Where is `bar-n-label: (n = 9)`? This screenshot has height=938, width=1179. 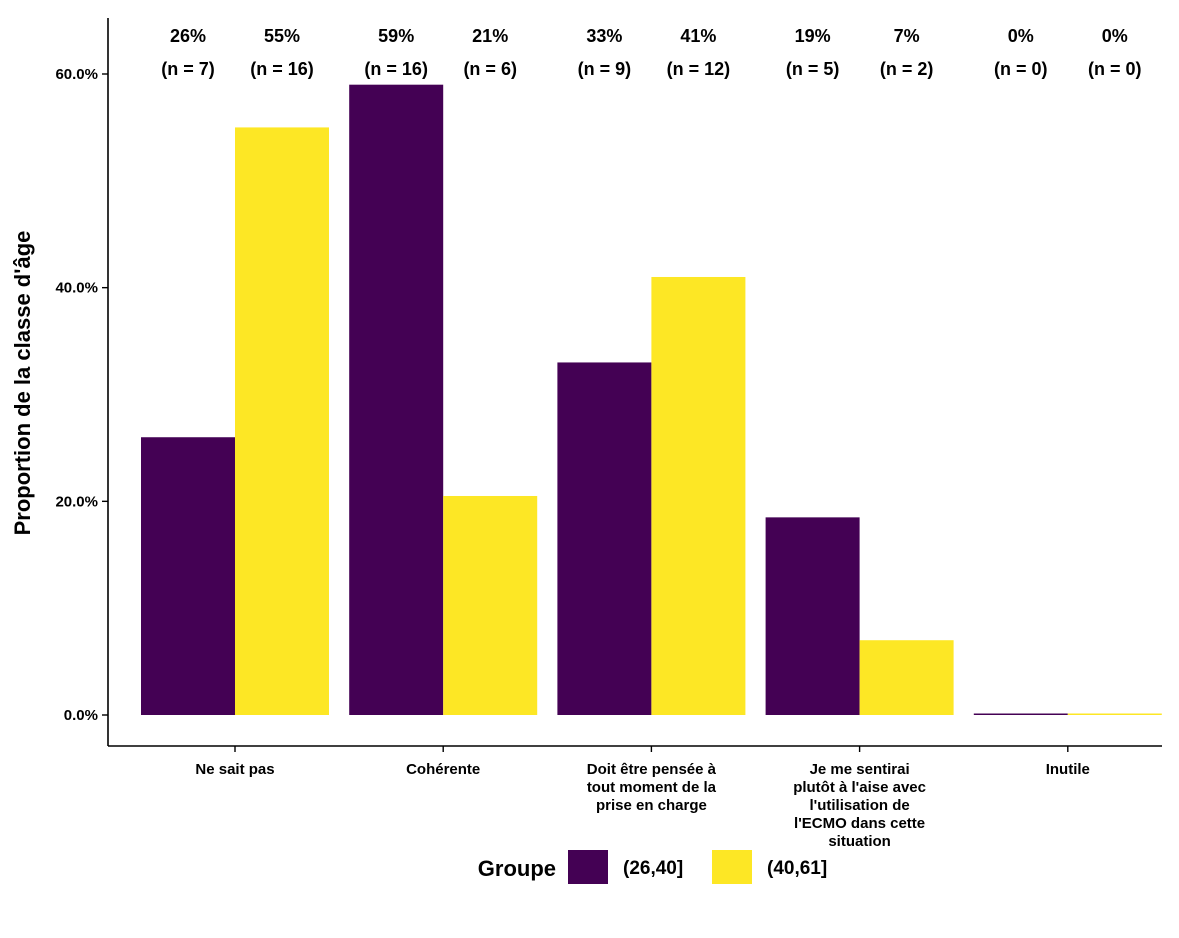
bar-n-label: (n = 9) is located at coordinates (605, 69).